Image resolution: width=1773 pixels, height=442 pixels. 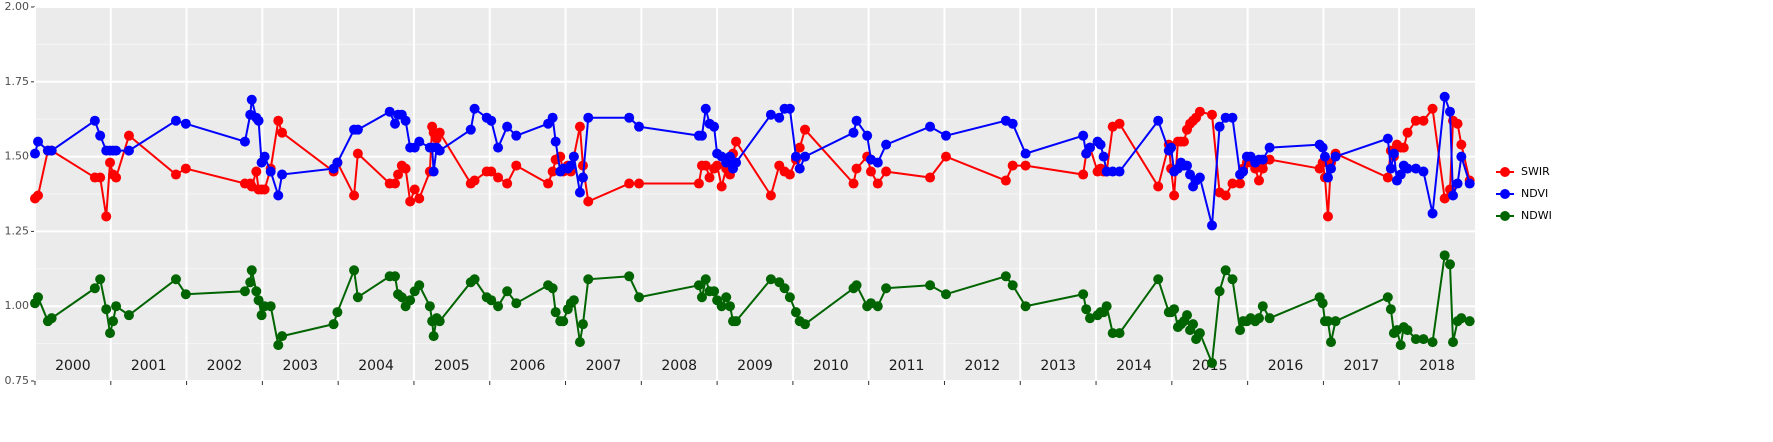 I want to click on x-tick-label: 2006, so click(x=528, y=366).